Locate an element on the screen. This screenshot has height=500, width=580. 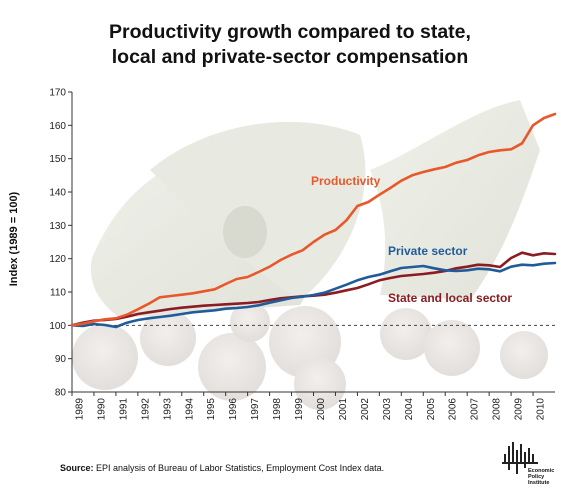
x-tick-label: 2006 is located at coordinates (453, 409).